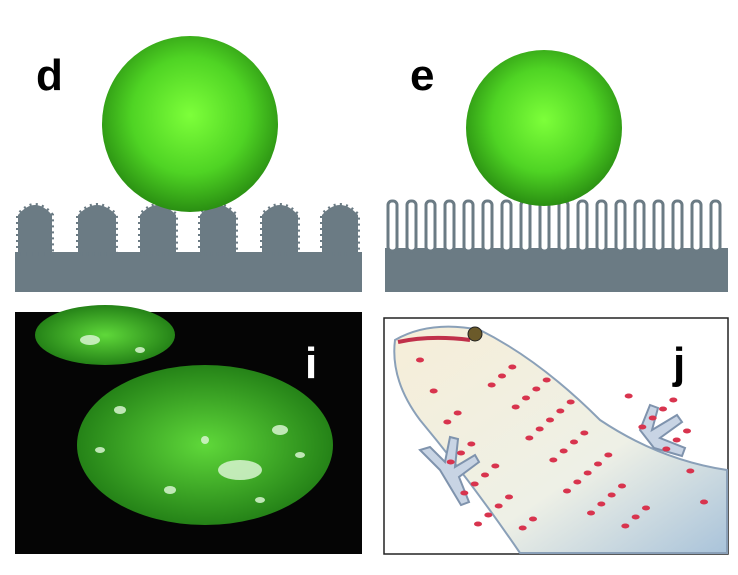 This screenshot has width=738, height=575. What do you see at coordinates (678, 363) in the screenshot?
I see `panel-label: j` at bounding box center [678, 363].